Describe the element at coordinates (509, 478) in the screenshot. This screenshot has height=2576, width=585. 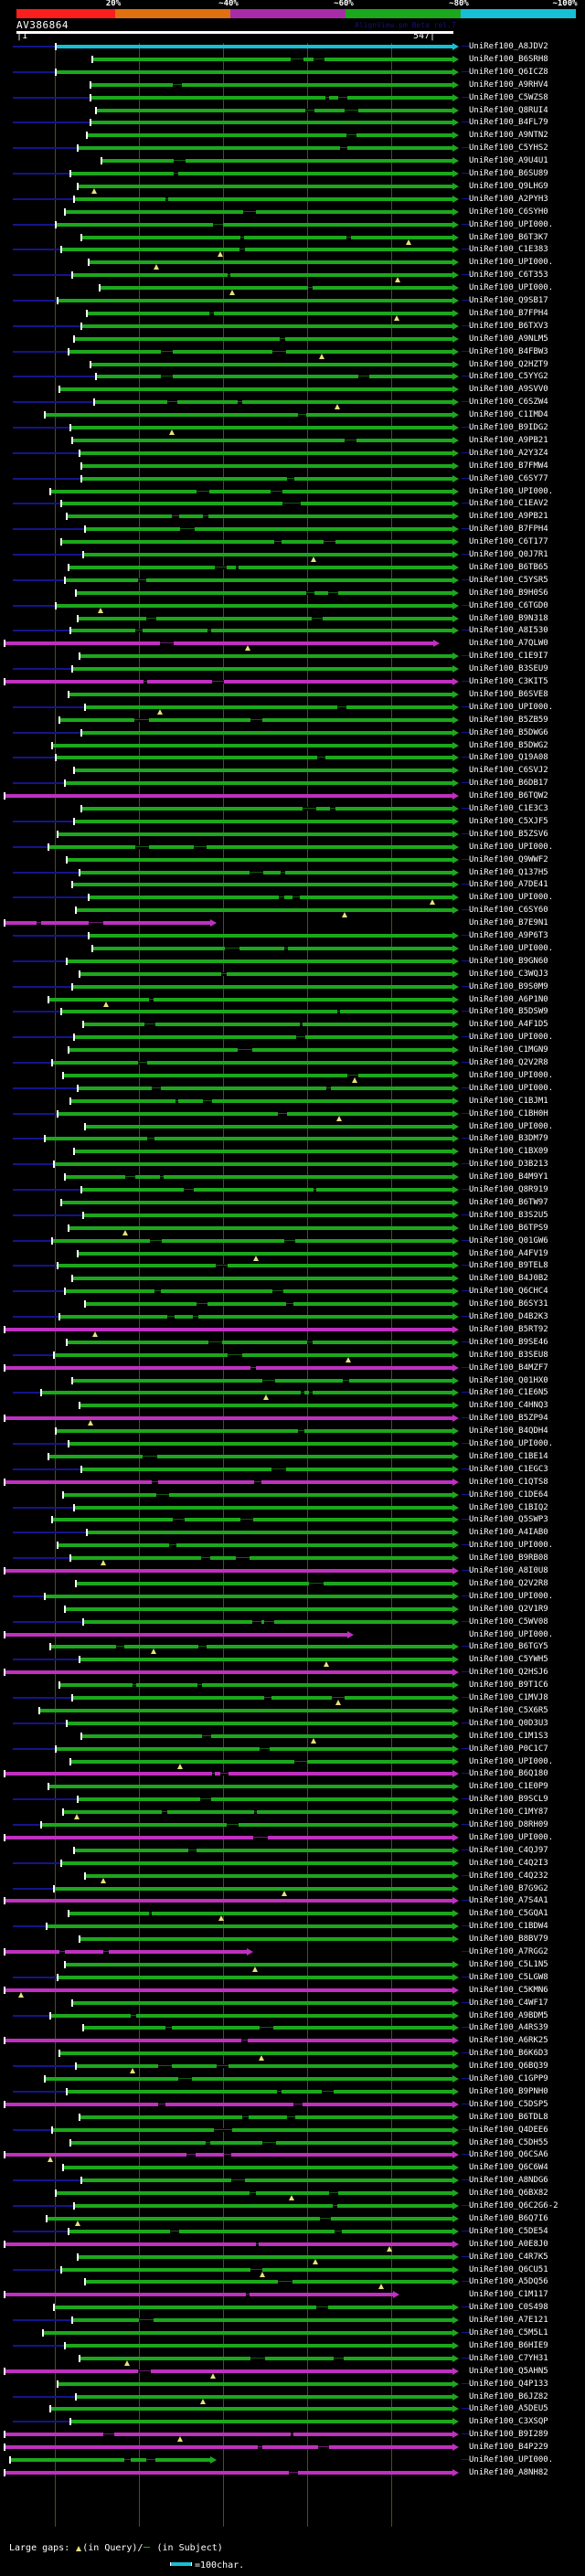
I see `hit-label: UniRef100_C6SY77` at that location.